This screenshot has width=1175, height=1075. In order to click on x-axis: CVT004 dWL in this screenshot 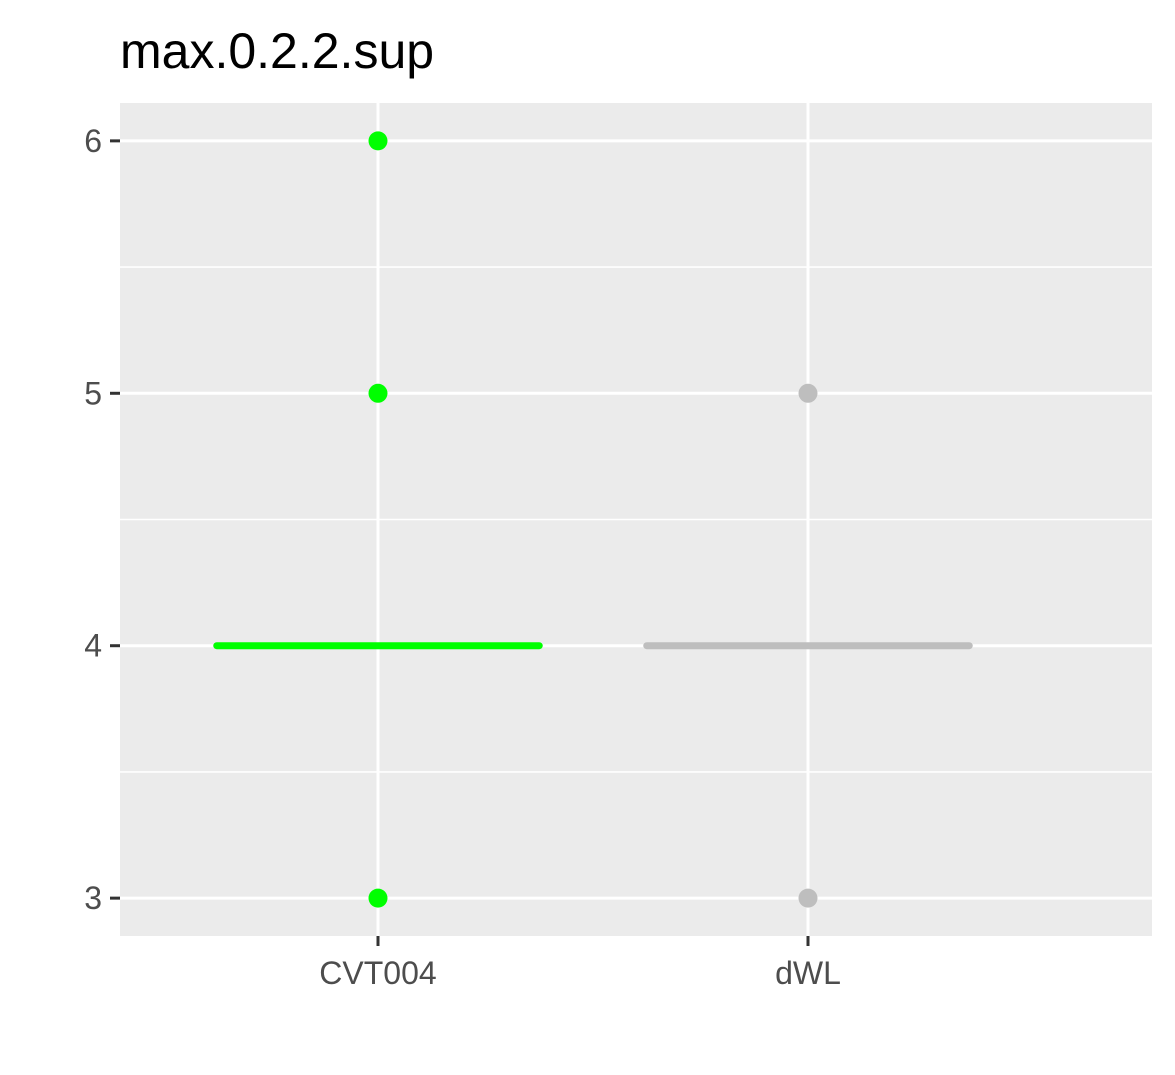, I will do `click(580, 963)`.